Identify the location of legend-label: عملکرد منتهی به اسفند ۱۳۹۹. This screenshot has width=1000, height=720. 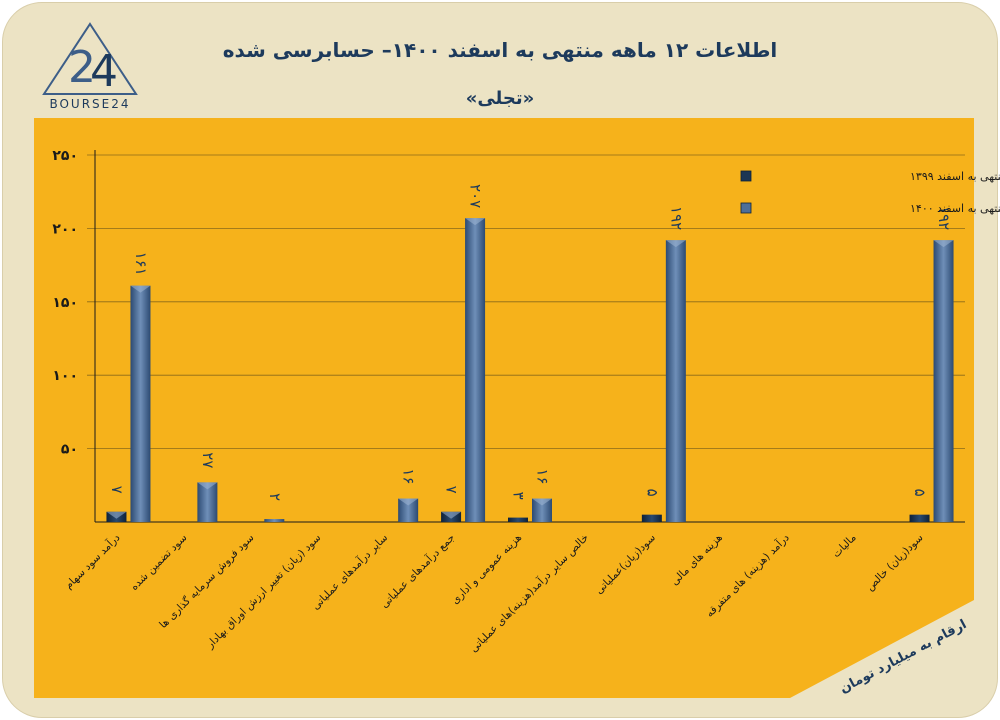
(955, 176).